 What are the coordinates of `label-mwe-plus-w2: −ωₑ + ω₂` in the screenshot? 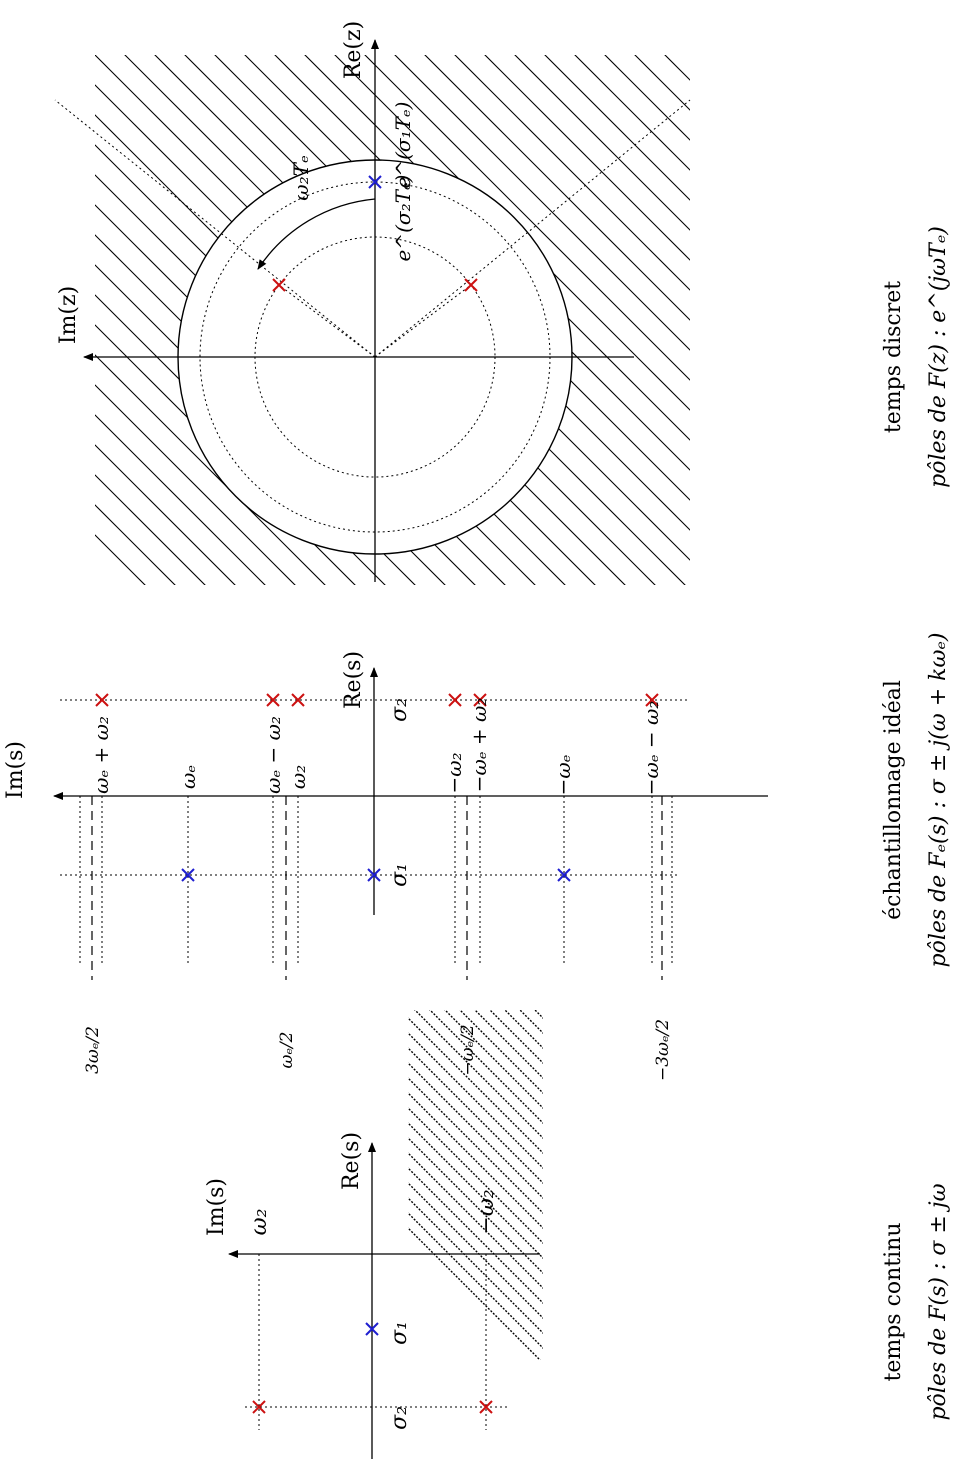 It's located at (479, 745).